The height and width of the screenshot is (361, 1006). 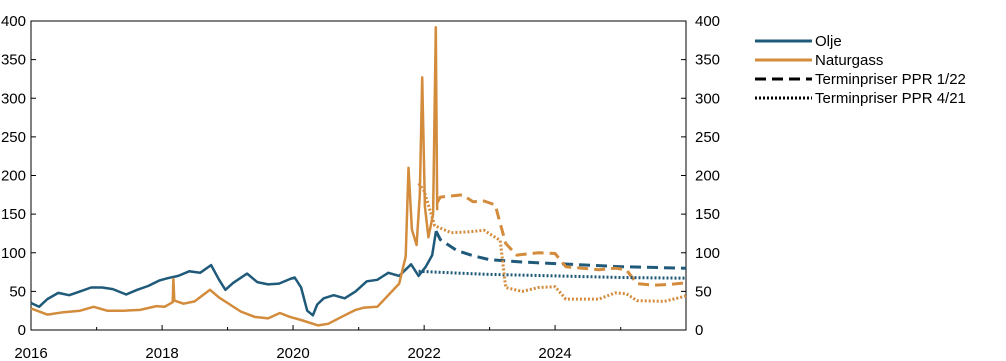 I want to click on y-tick-label-left: 400, so click(x=13, y=21).